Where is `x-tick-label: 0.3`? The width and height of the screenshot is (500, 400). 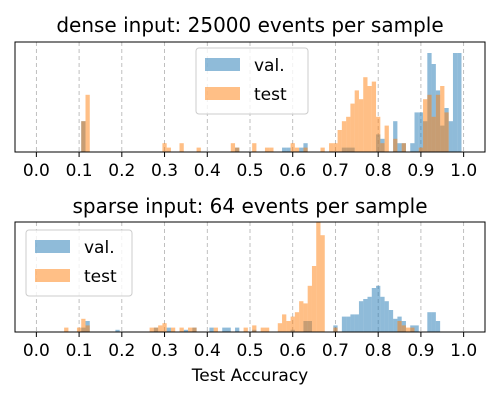
x-tick-label: 0.3 is located at coordinates (164, 171).